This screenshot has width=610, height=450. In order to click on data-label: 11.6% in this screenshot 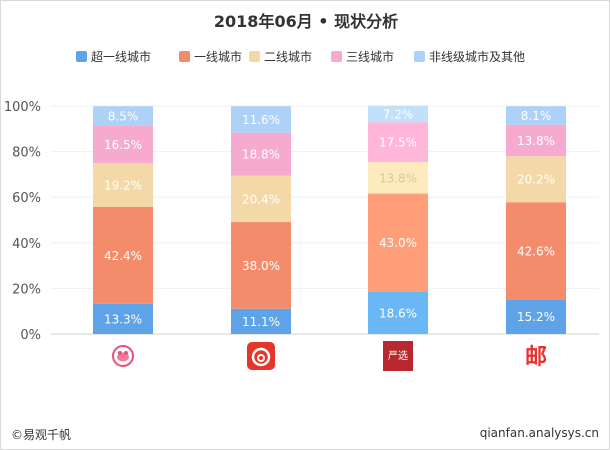, I will do `click(261, 120)`.